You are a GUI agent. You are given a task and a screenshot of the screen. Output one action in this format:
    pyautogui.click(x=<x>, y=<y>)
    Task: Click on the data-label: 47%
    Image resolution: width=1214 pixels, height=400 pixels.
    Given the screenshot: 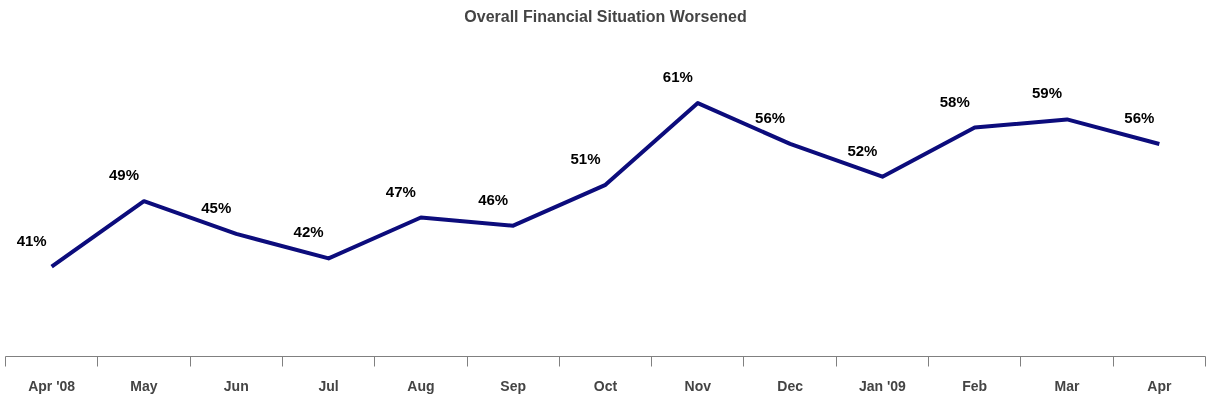 What is the action you would take?
    pyautogui.click(x=400, y=191)
    